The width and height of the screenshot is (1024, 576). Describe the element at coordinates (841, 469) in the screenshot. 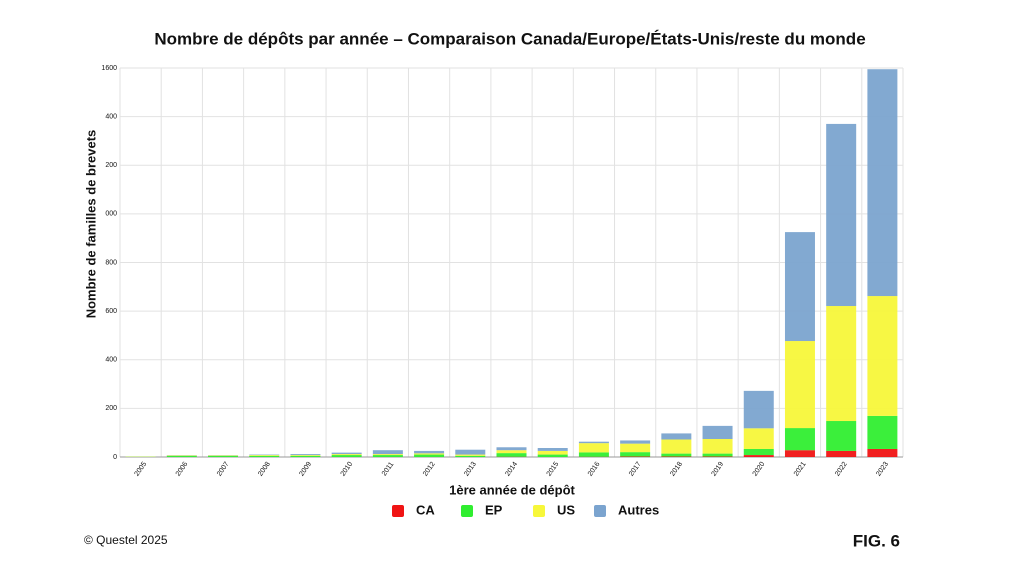

I see `x-tick-label: 2022` at that location.